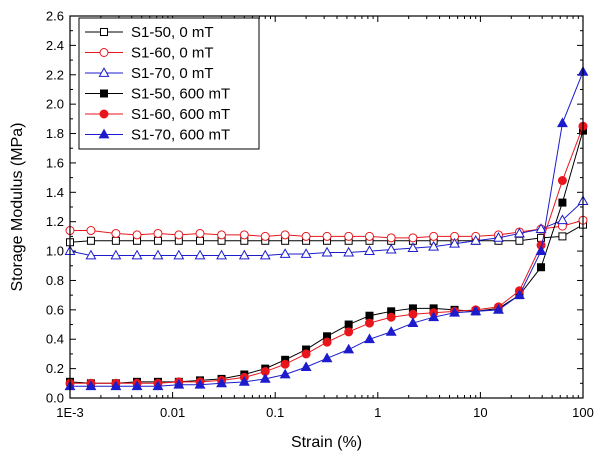 This screenshot has height=457, width=598. I want to click on y-tick-label: 1.6, so click(55, 162).